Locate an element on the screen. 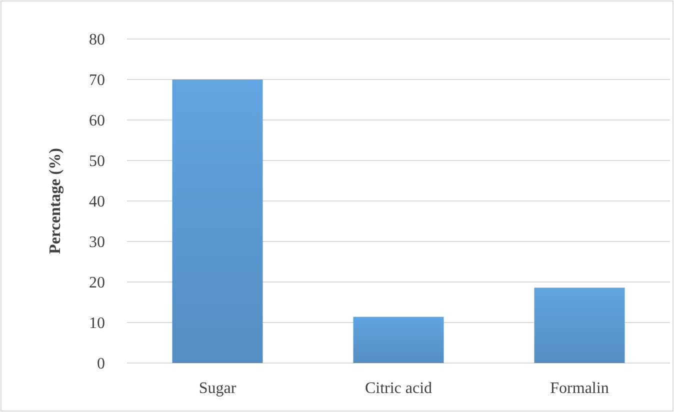 The height and width of the screenshot is (412, 674). y-tick-label: 10 is located at coordinates (97, 323).